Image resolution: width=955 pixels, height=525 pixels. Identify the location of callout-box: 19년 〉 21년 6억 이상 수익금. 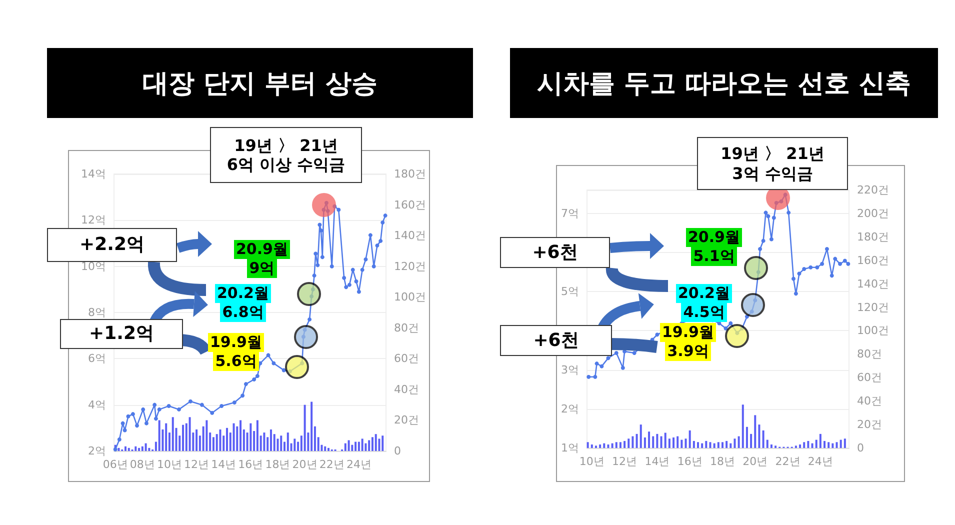
(286, 155).